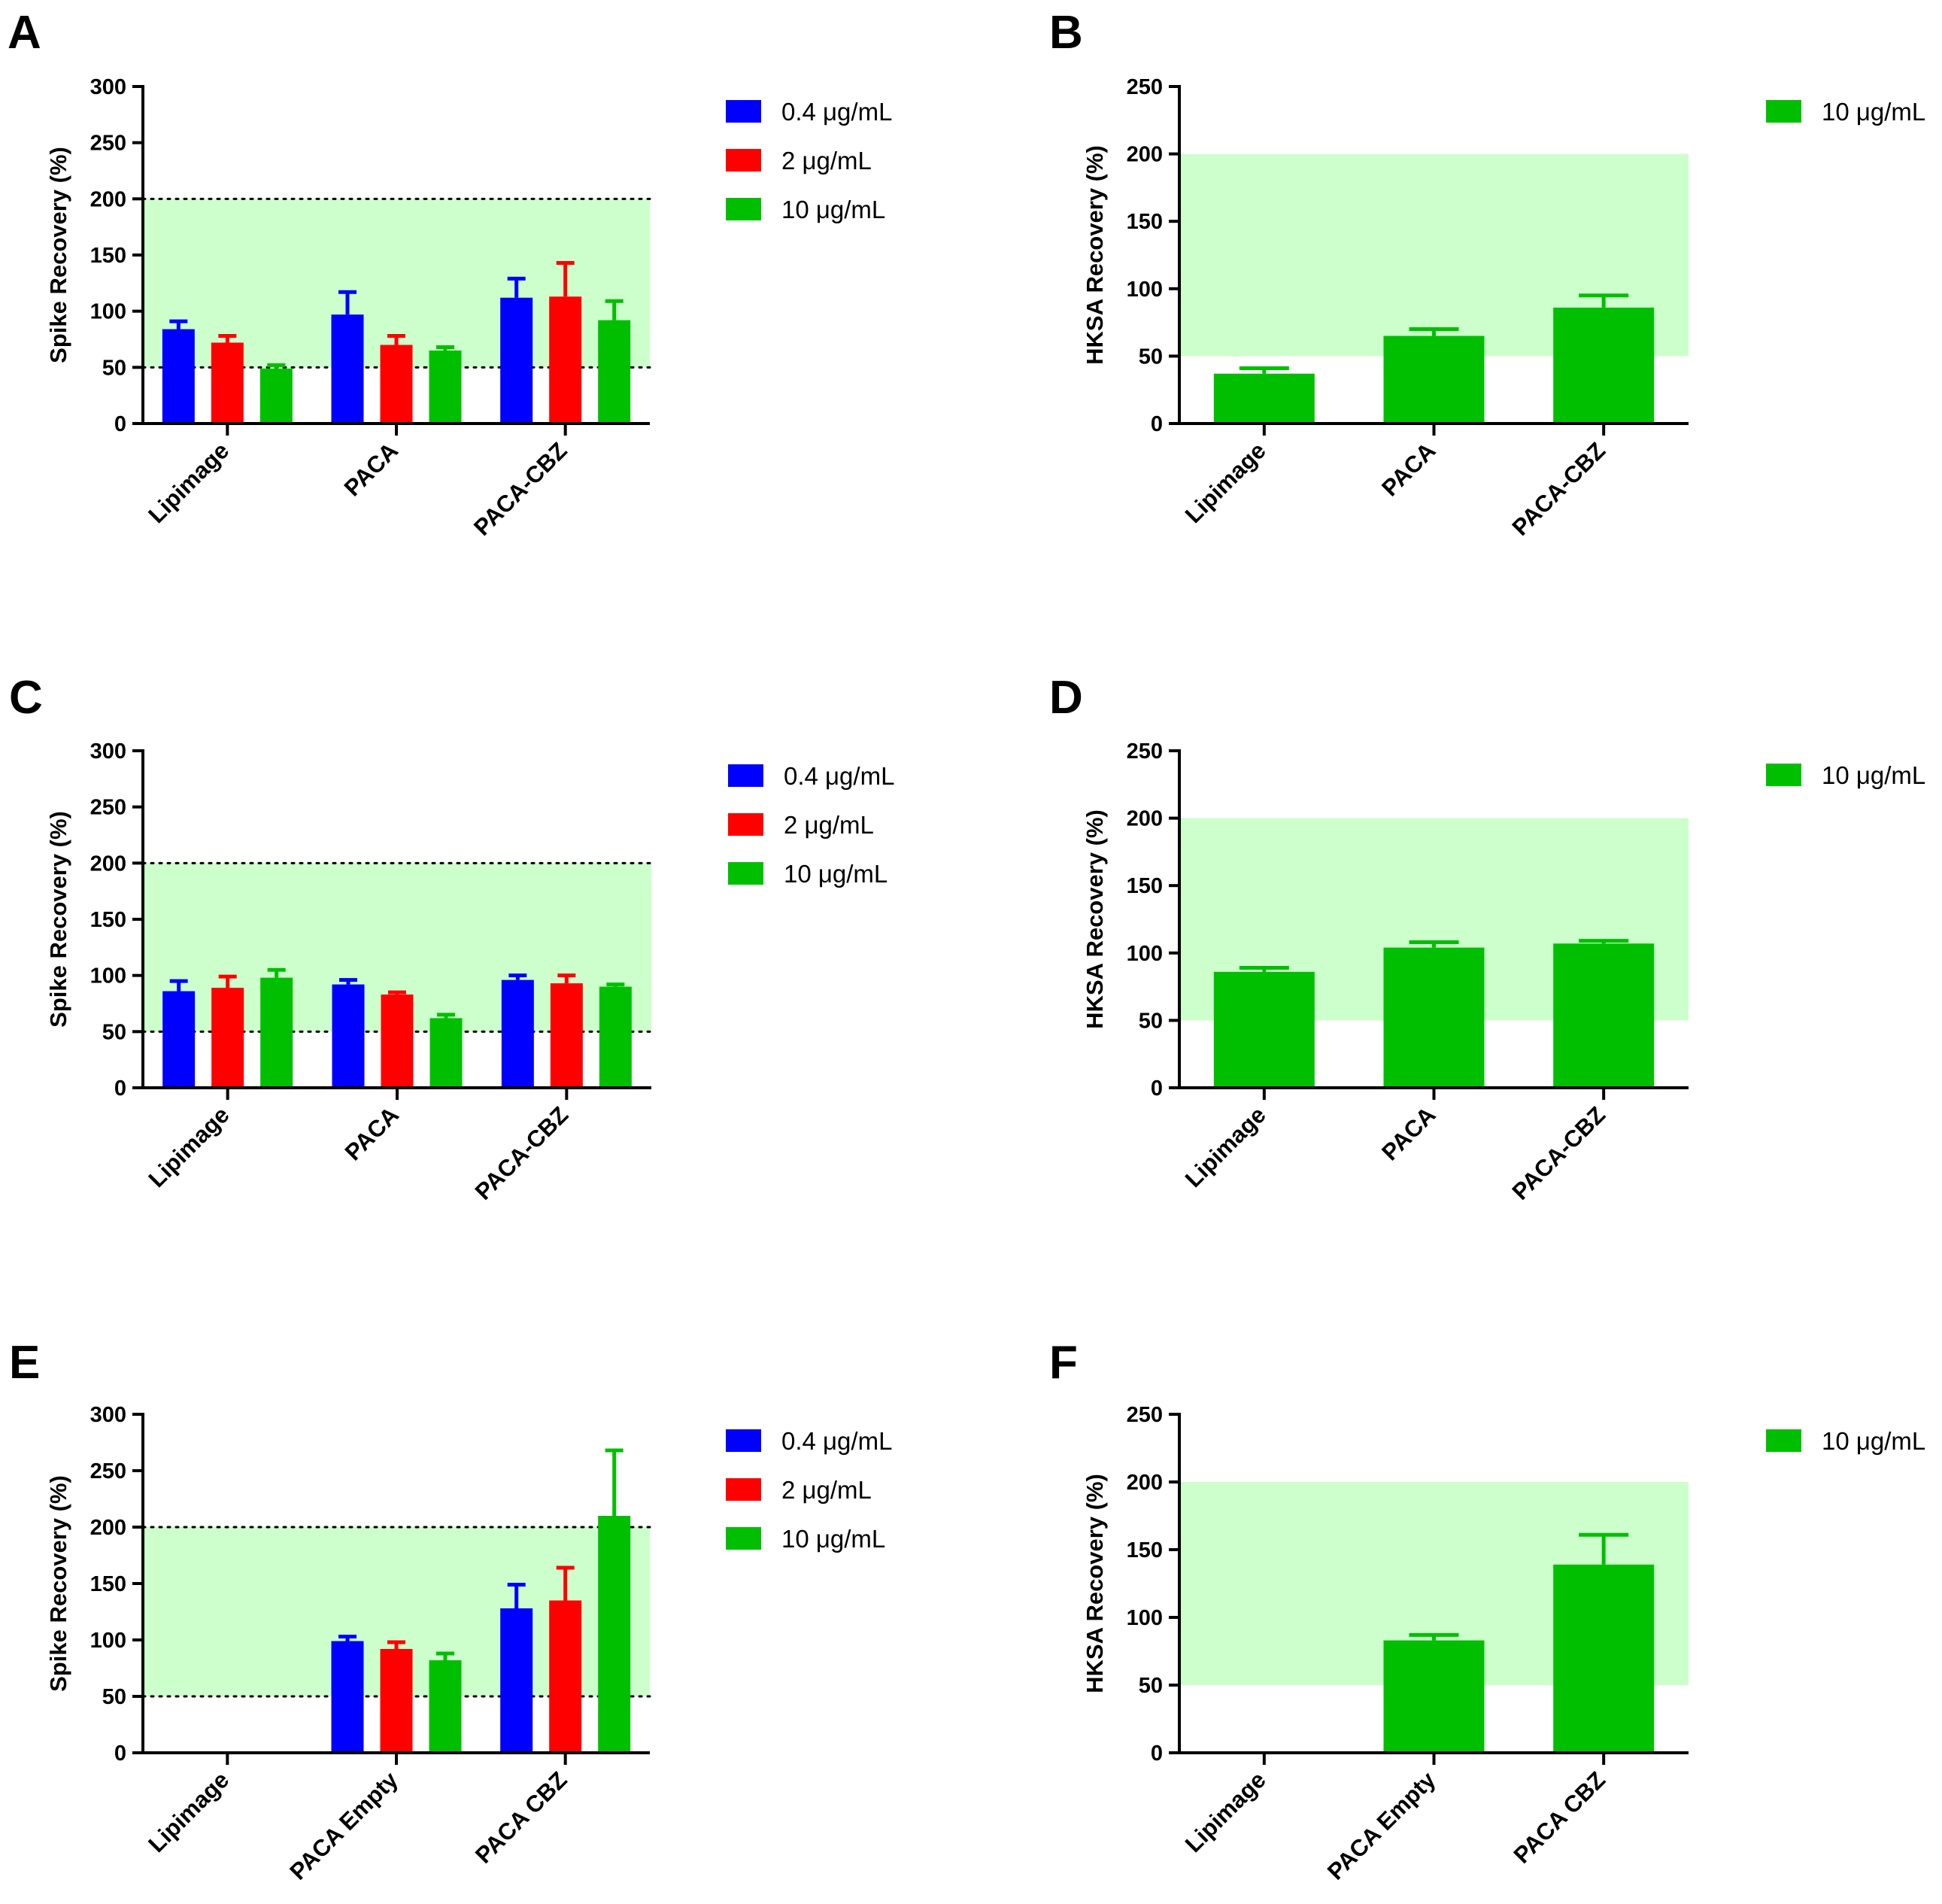  What do you see at coordinates (24, 33) in the screenshot?
I see `panel-letter: A` at bounding box center [24, 33].